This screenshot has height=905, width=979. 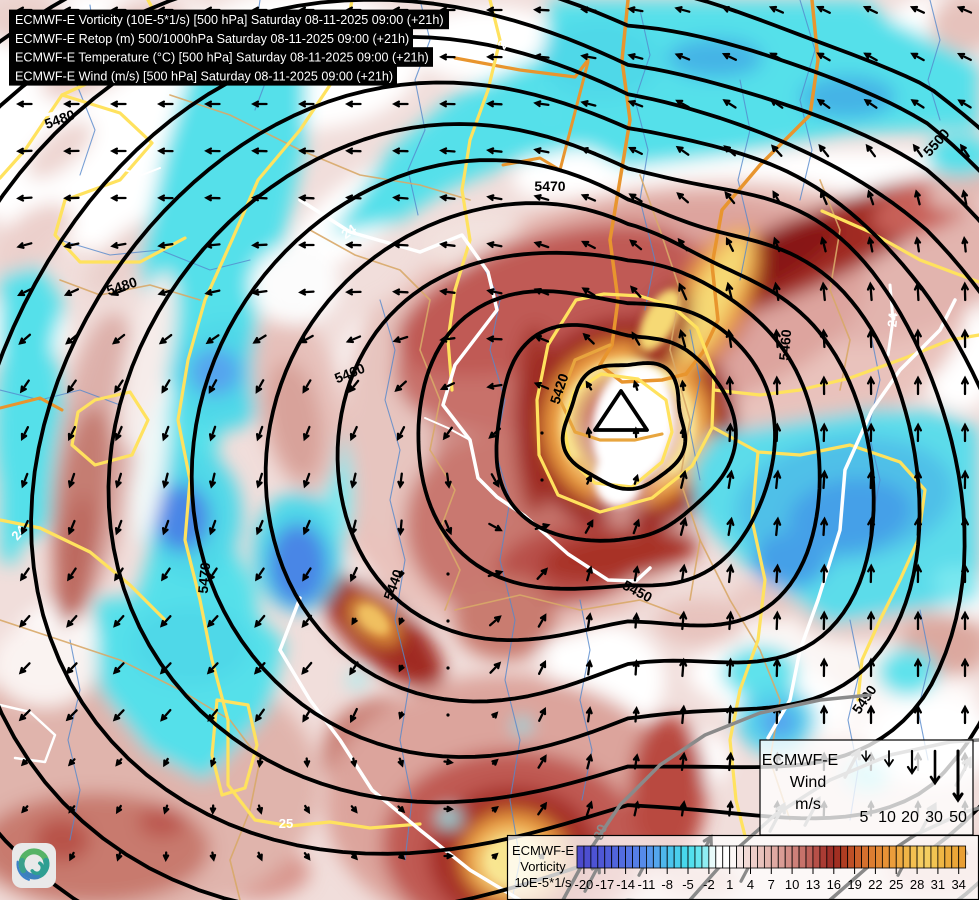 What do you see at coordinates (808, 782) in the screenshot?
I see `svg-text: Wind` at bounding box center [808, 782].